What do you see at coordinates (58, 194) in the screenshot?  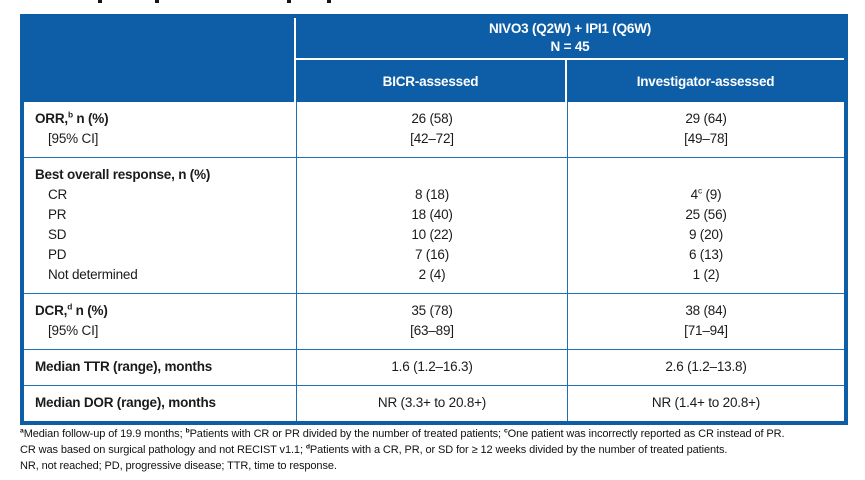 I see `cell-line: CR` at bounding box center [58, 194].